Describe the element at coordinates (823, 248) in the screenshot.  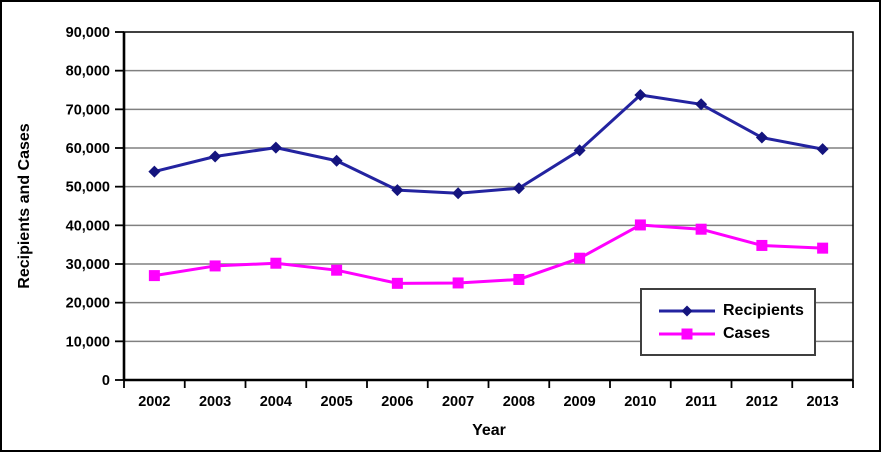
I see `data-point-cases-2013` at that location.